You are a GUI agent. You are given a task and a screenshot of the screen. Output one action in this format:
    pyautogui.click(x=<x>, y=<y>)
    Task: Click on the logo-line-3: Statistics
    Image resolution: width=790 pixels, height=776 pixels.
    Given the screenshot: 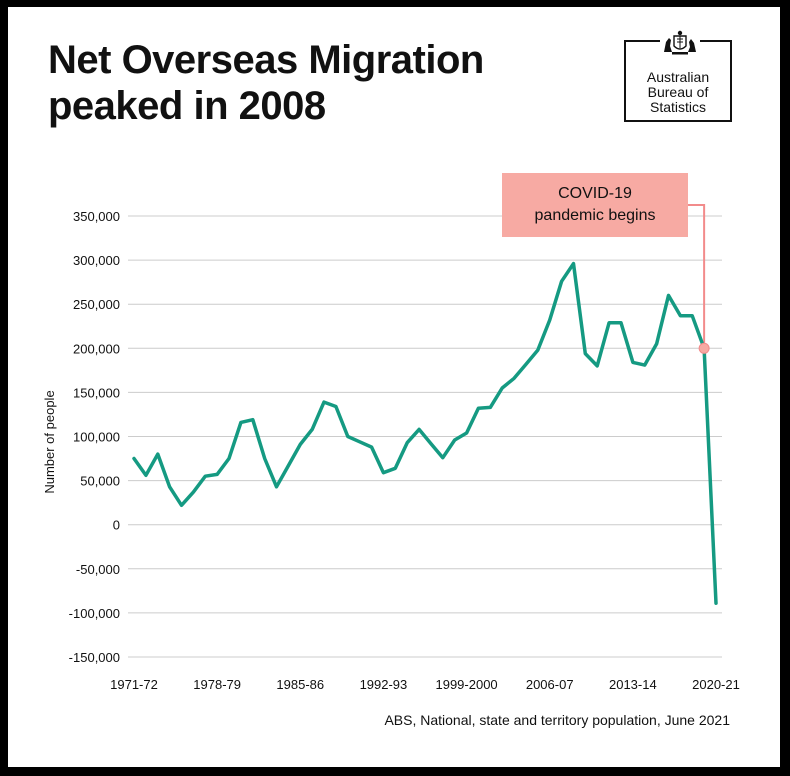 What is the action you would take?
    pyautogui.click(x=677, y=107)
    